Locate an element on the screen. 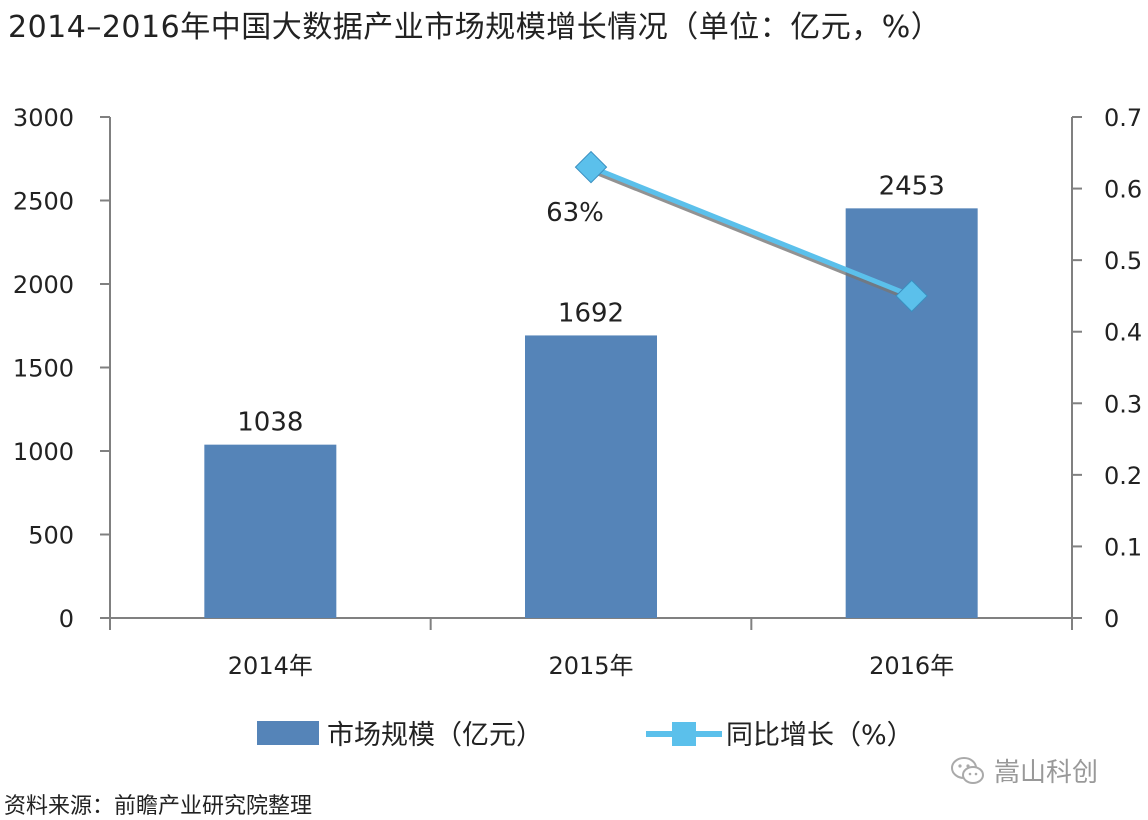 This screenshot has width=1148, height=820. y-right-tick-label: 0.5 is located at coordinates (1123, 261).